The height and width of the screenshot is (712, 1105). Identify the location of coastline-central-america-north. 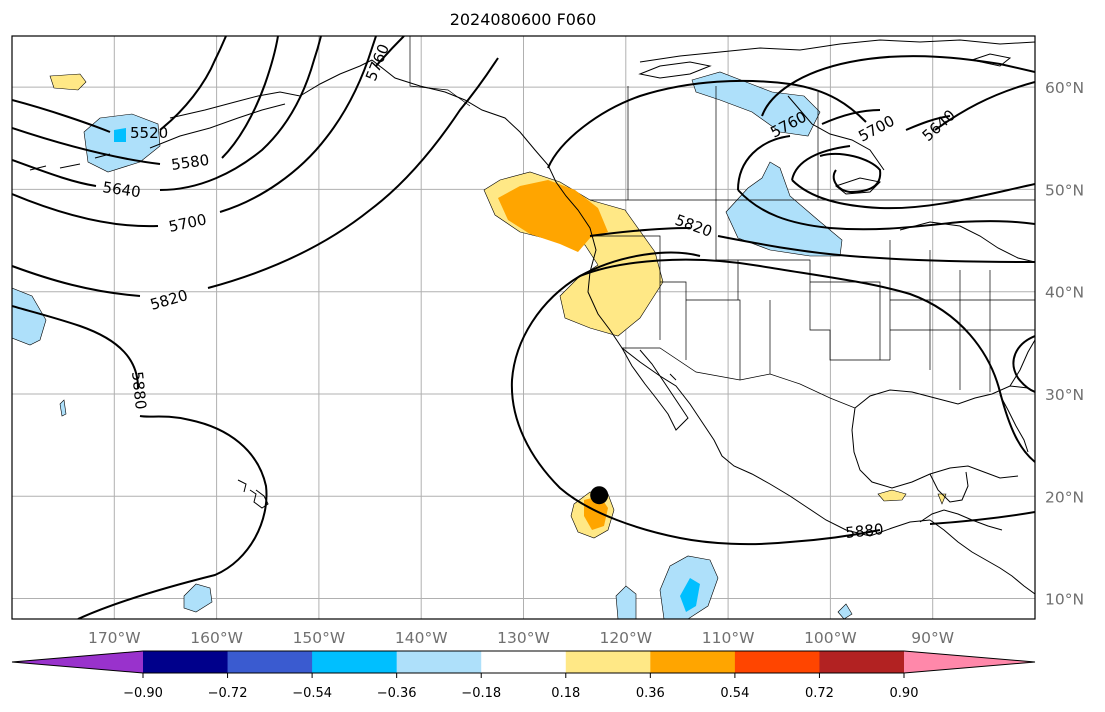
(961, 520).